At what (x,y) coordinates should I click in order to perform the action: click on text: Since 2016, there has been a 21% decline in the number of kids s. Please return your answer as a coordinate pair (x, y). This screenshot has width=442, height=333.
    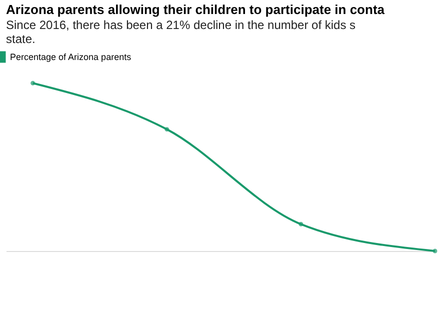
    Looking at the image, I should click on (181, 25).